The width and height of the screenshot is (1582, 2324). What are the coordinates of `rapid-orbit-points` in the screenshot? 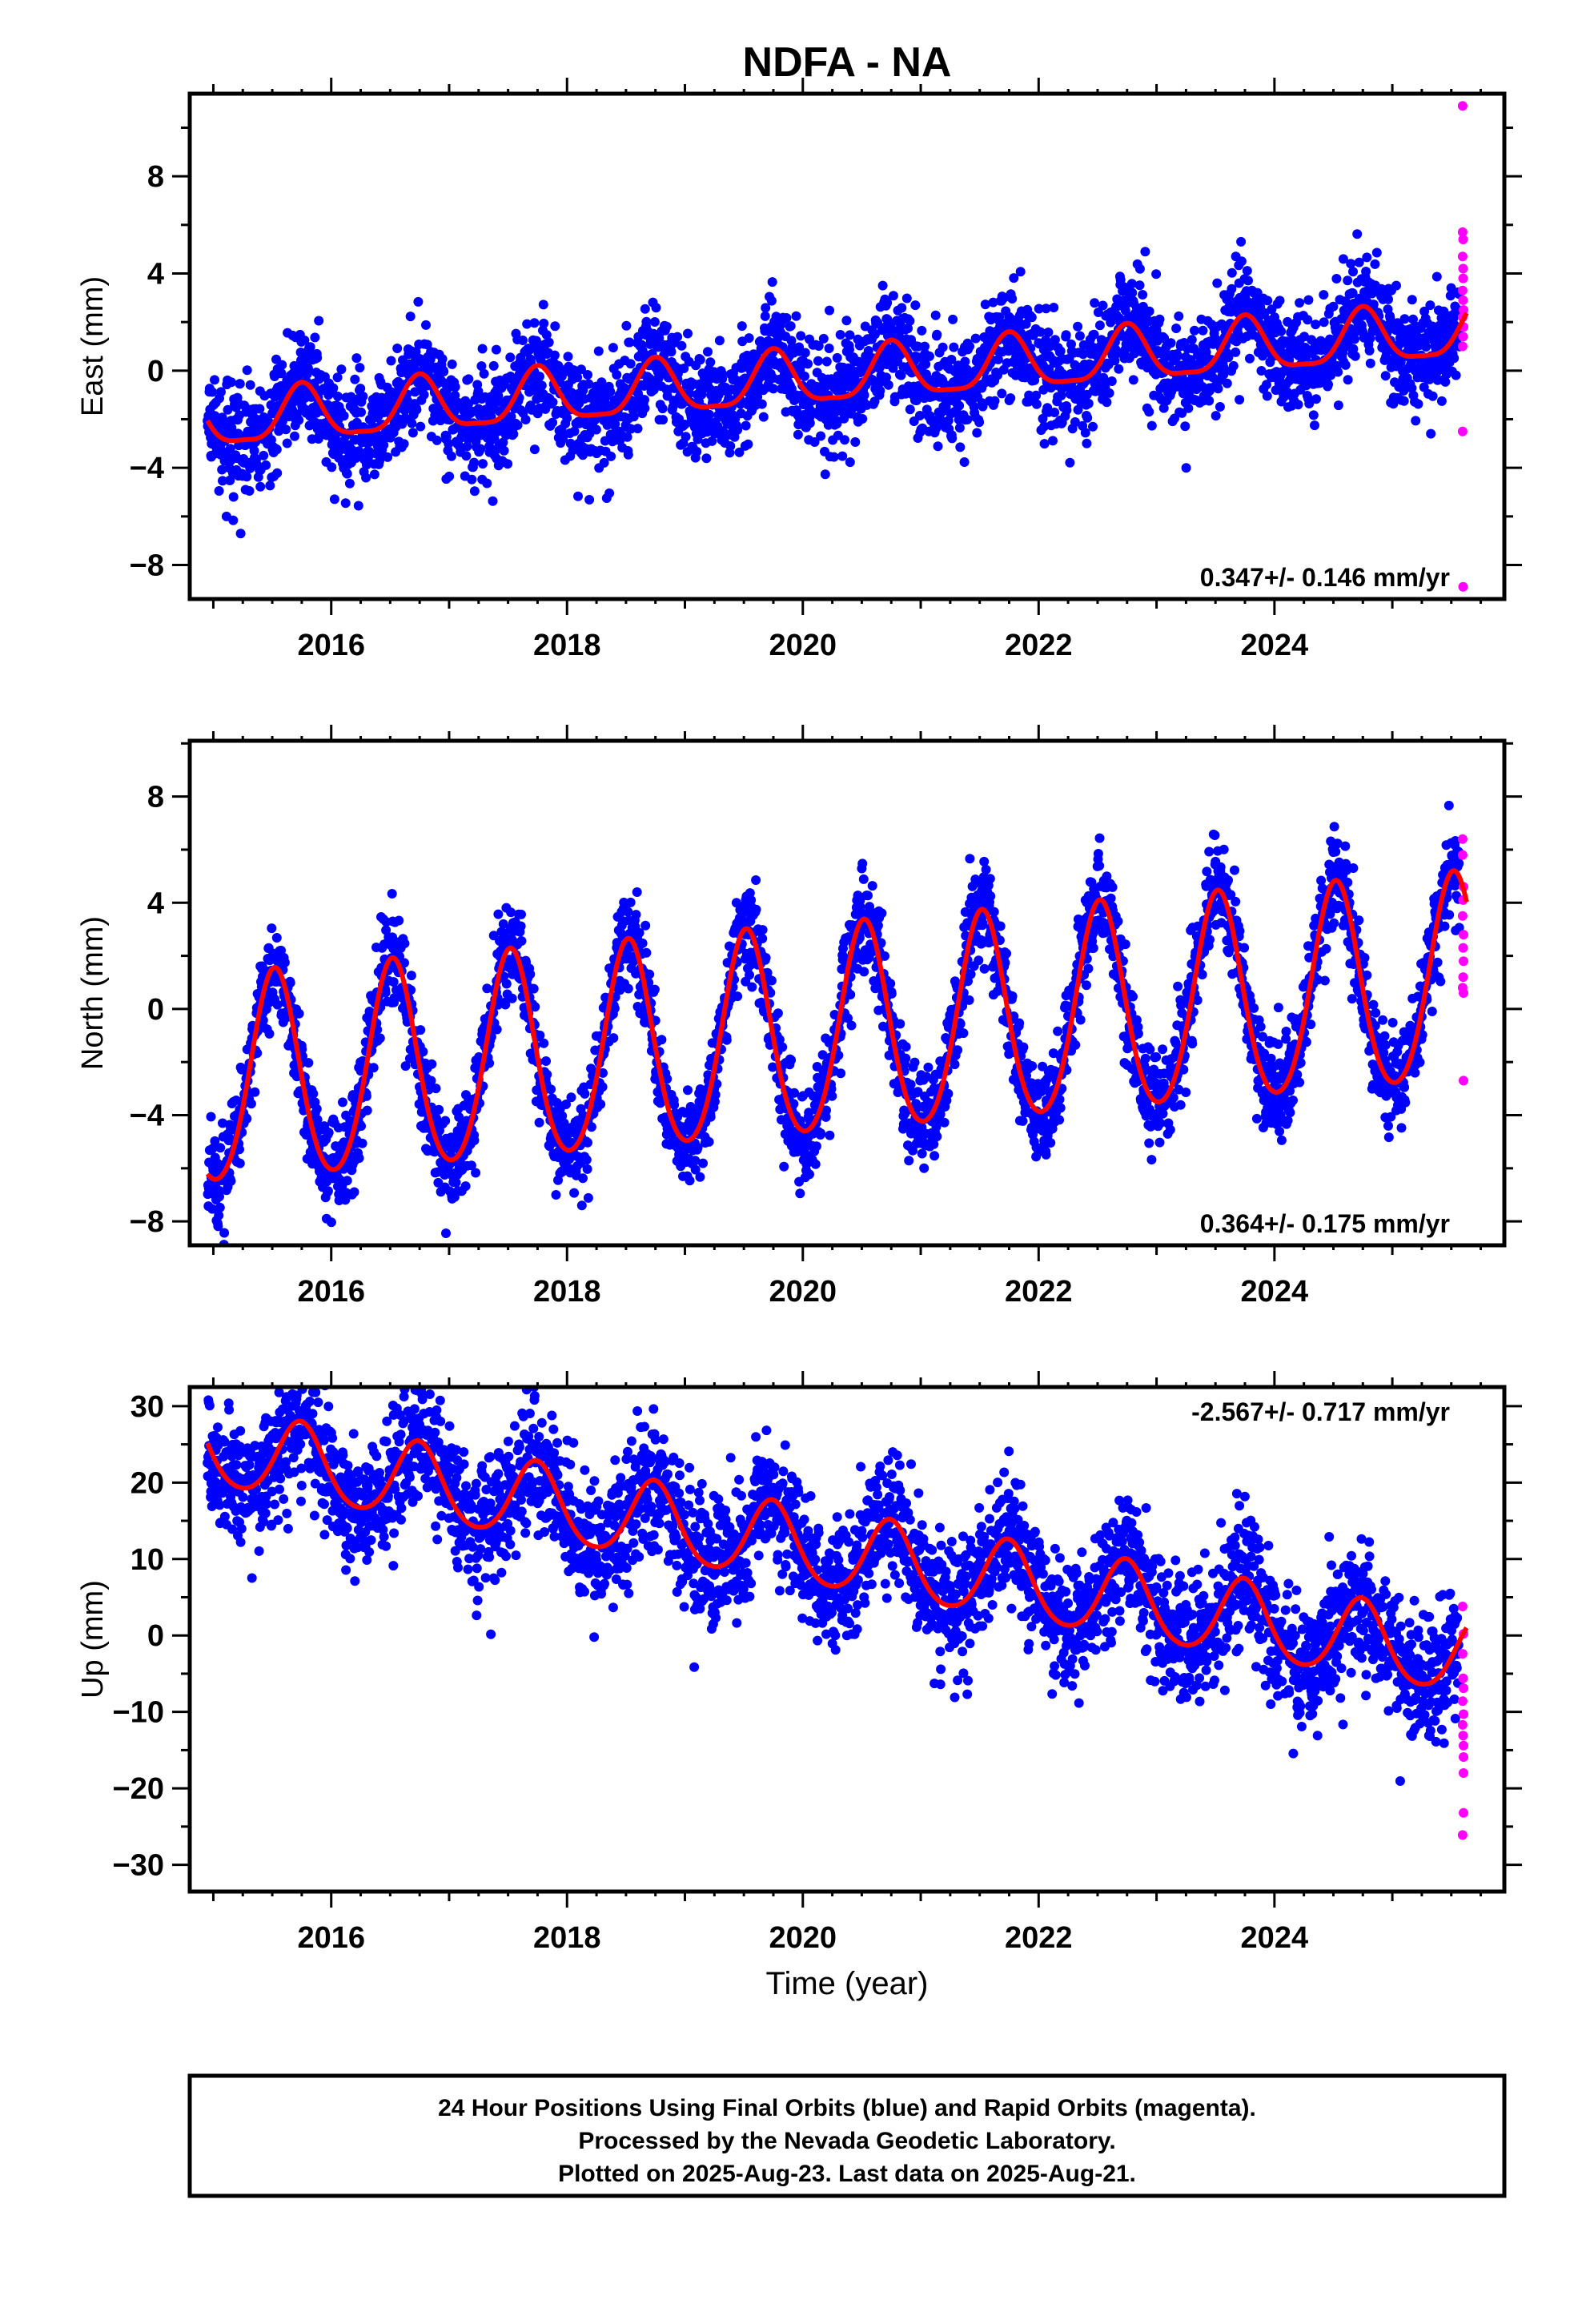 It's located at (1463, 346).